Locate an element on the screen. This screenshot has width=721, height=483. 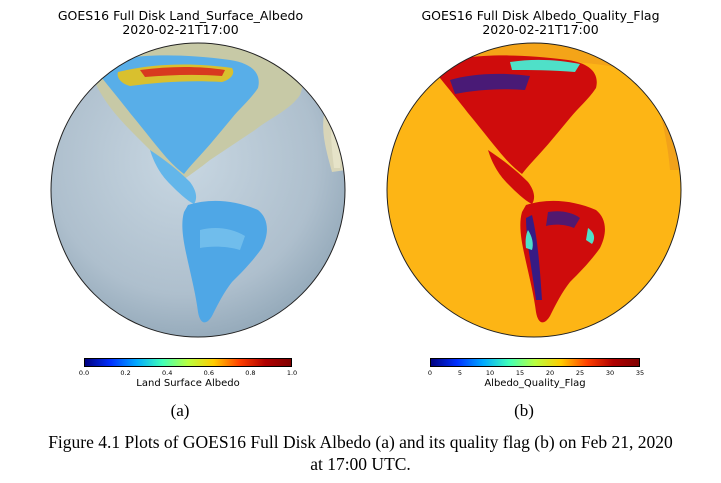
albedo-colorbar-ticks: 0.0 0.2 0.4 0.6 0.8 1.0 is located at coordinates (188, 374).